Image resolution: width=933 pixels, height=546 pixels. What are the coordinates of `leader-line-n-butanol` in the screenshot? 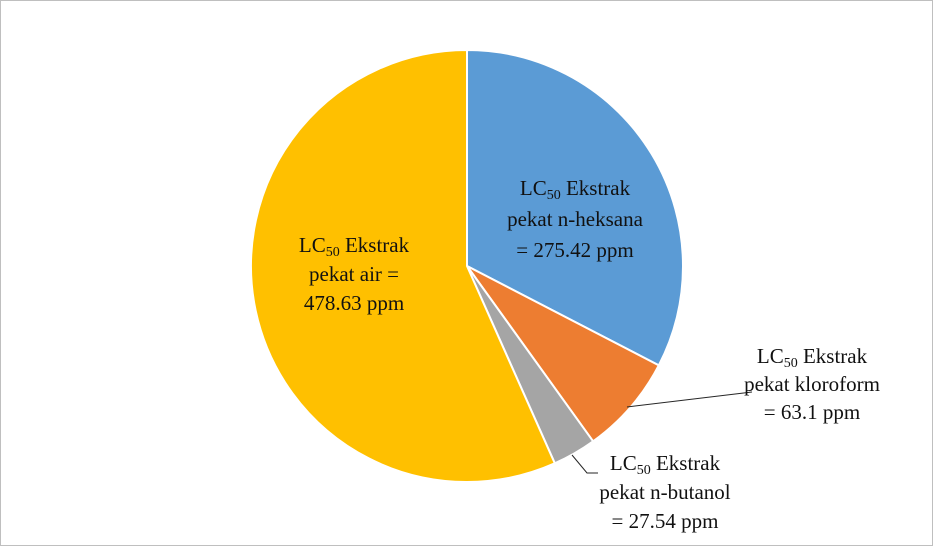 It's located at (584, 464).